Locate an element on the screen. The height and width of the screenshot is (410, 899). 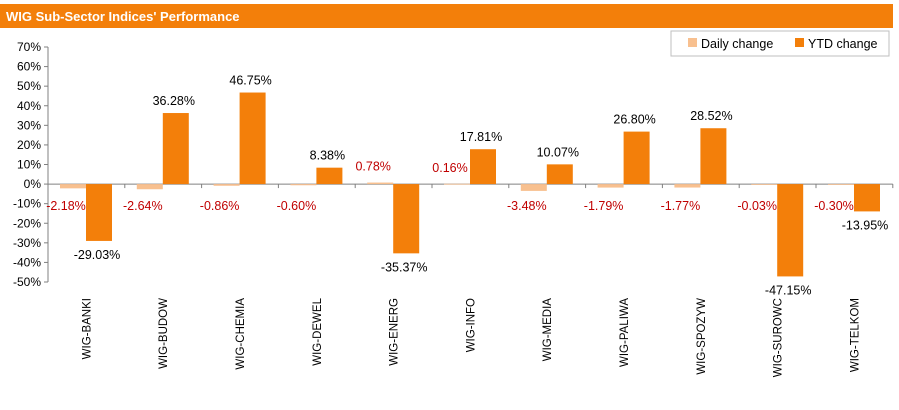
chart-title-bar: WIG Sub-Sector Indices' Performance is located at coordinates (446, 16).